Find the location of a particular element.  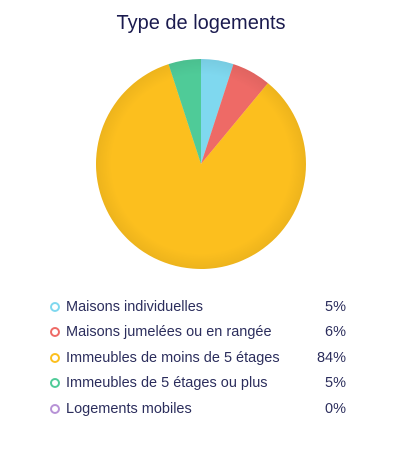

legend-item-immeubles-de-5-etages-ou-plus: Immeubles de 5 étages ou plus 5% is located at coordinates (198, 384).